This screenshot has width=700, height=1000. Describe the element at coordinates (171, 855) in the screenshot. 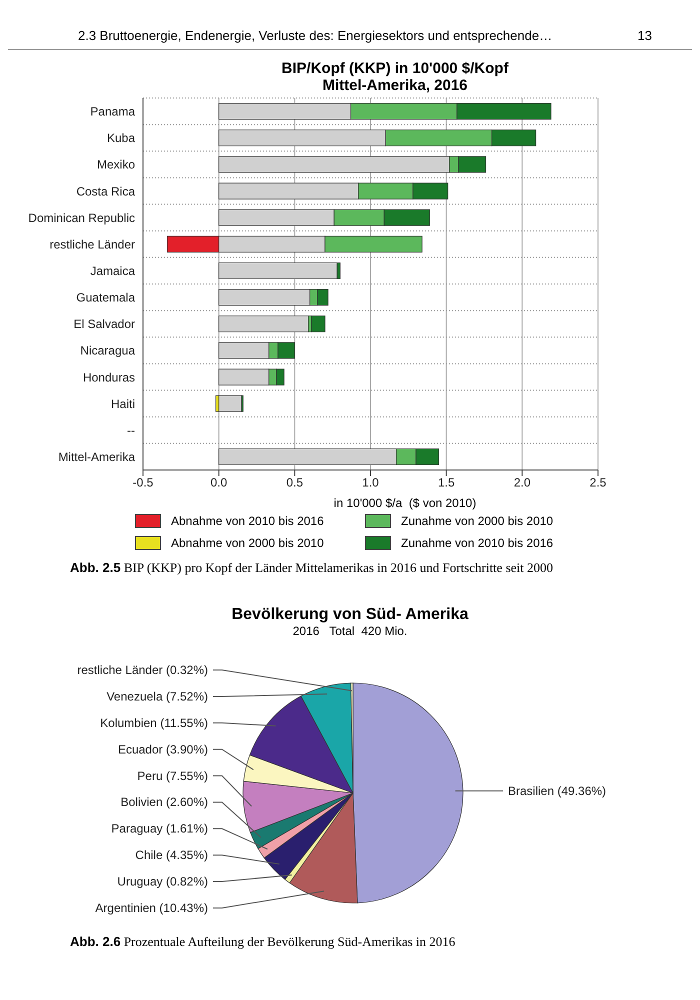

I see `slice-label: Chile (4.35%)` at that location.